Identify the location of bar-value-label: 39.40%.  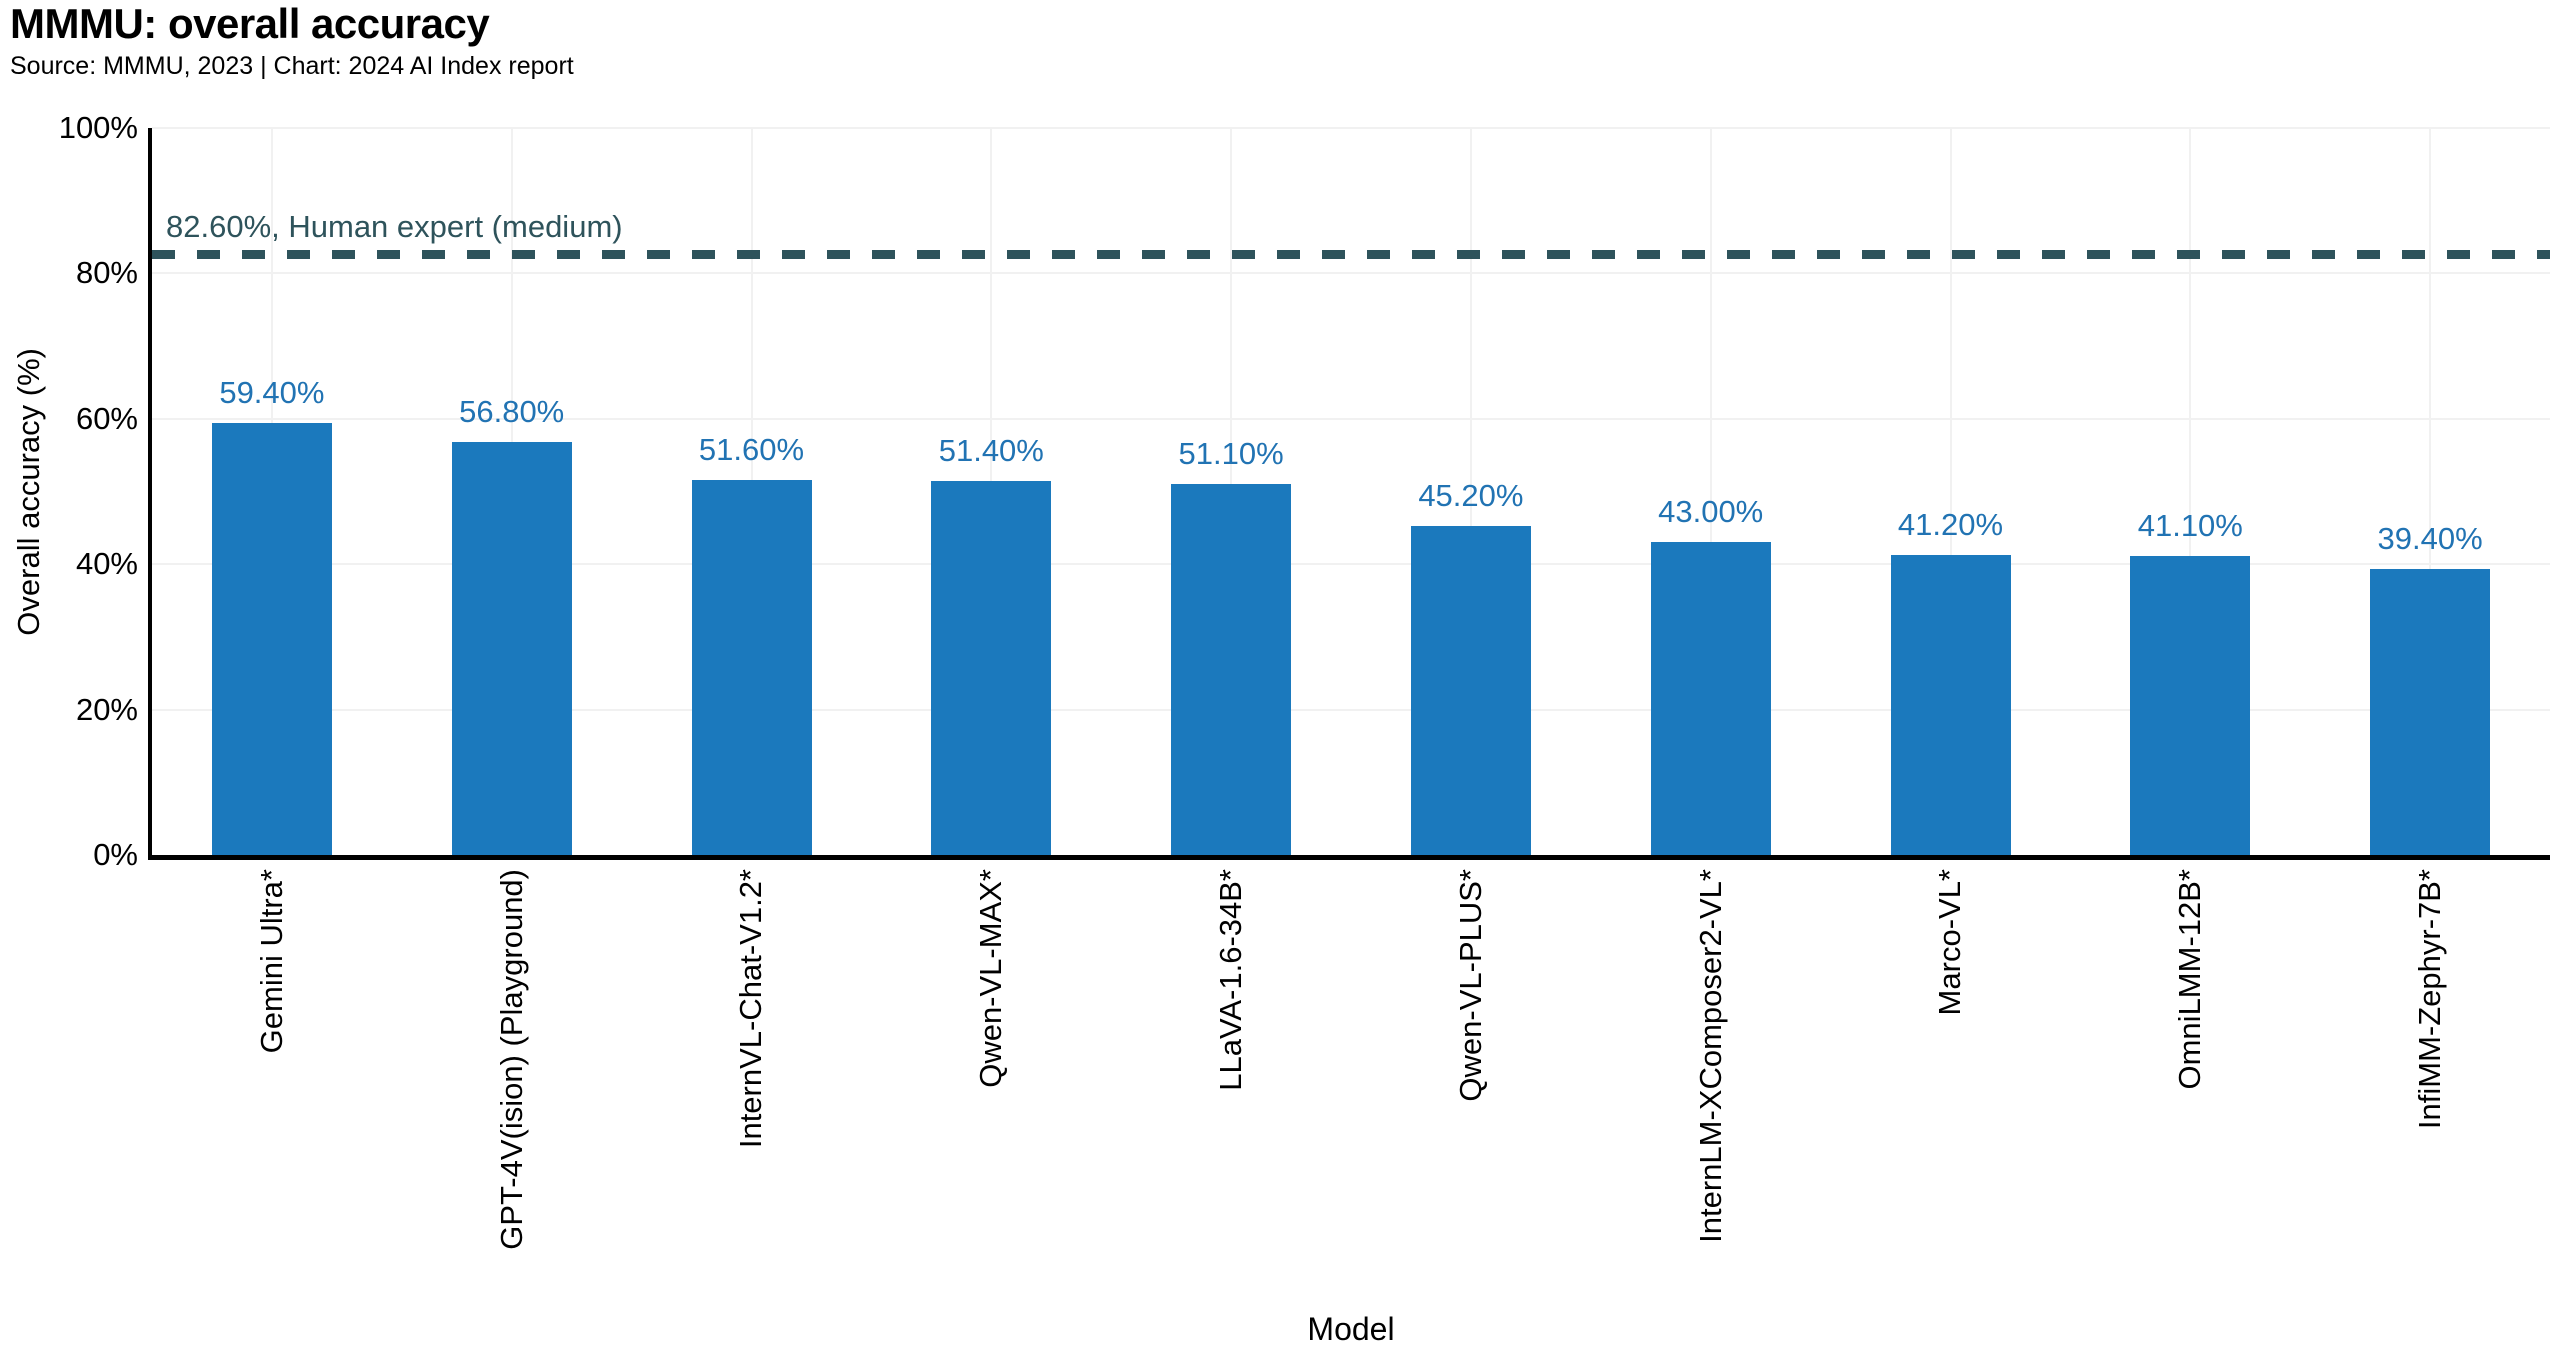
(2430, 538).